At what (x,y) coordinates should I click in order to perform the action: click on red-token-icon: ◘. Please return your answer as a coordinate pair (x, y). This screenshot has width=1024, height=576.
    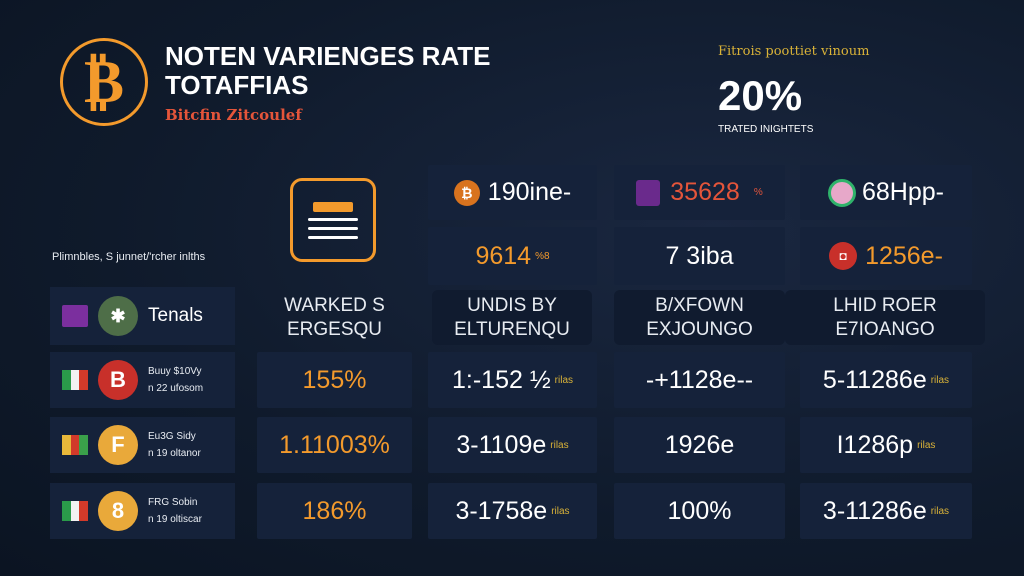
    Looking at the image, I should click on (843, 256).